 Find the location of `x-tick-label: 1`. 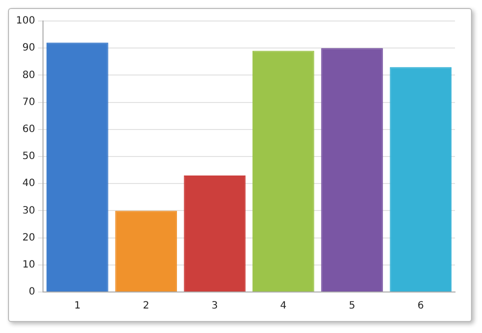

x-tick-label: 1 is located at coordinates (77, 306).